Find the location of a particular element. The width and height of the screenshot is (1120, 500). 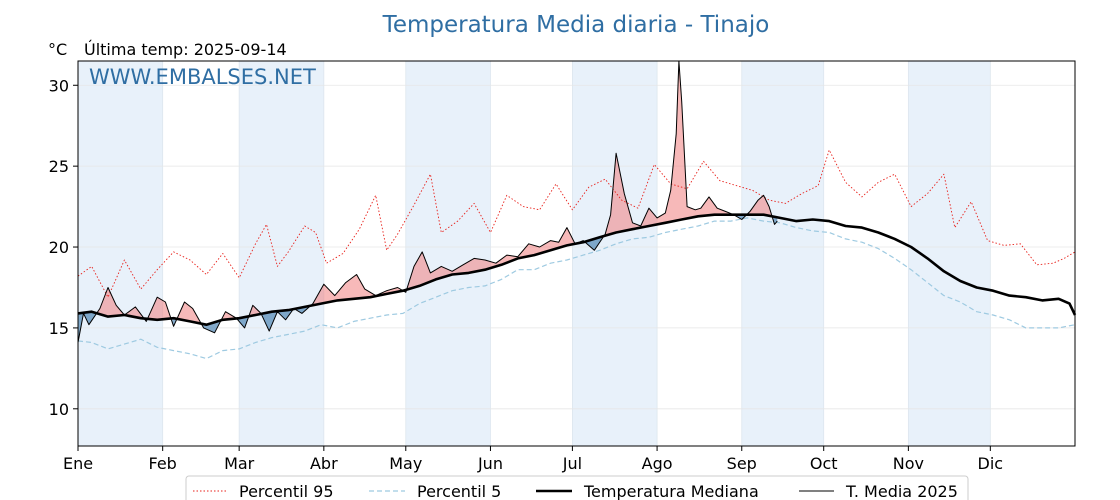

xtick-label-abr: Abr is located at coordinates (324, 463).